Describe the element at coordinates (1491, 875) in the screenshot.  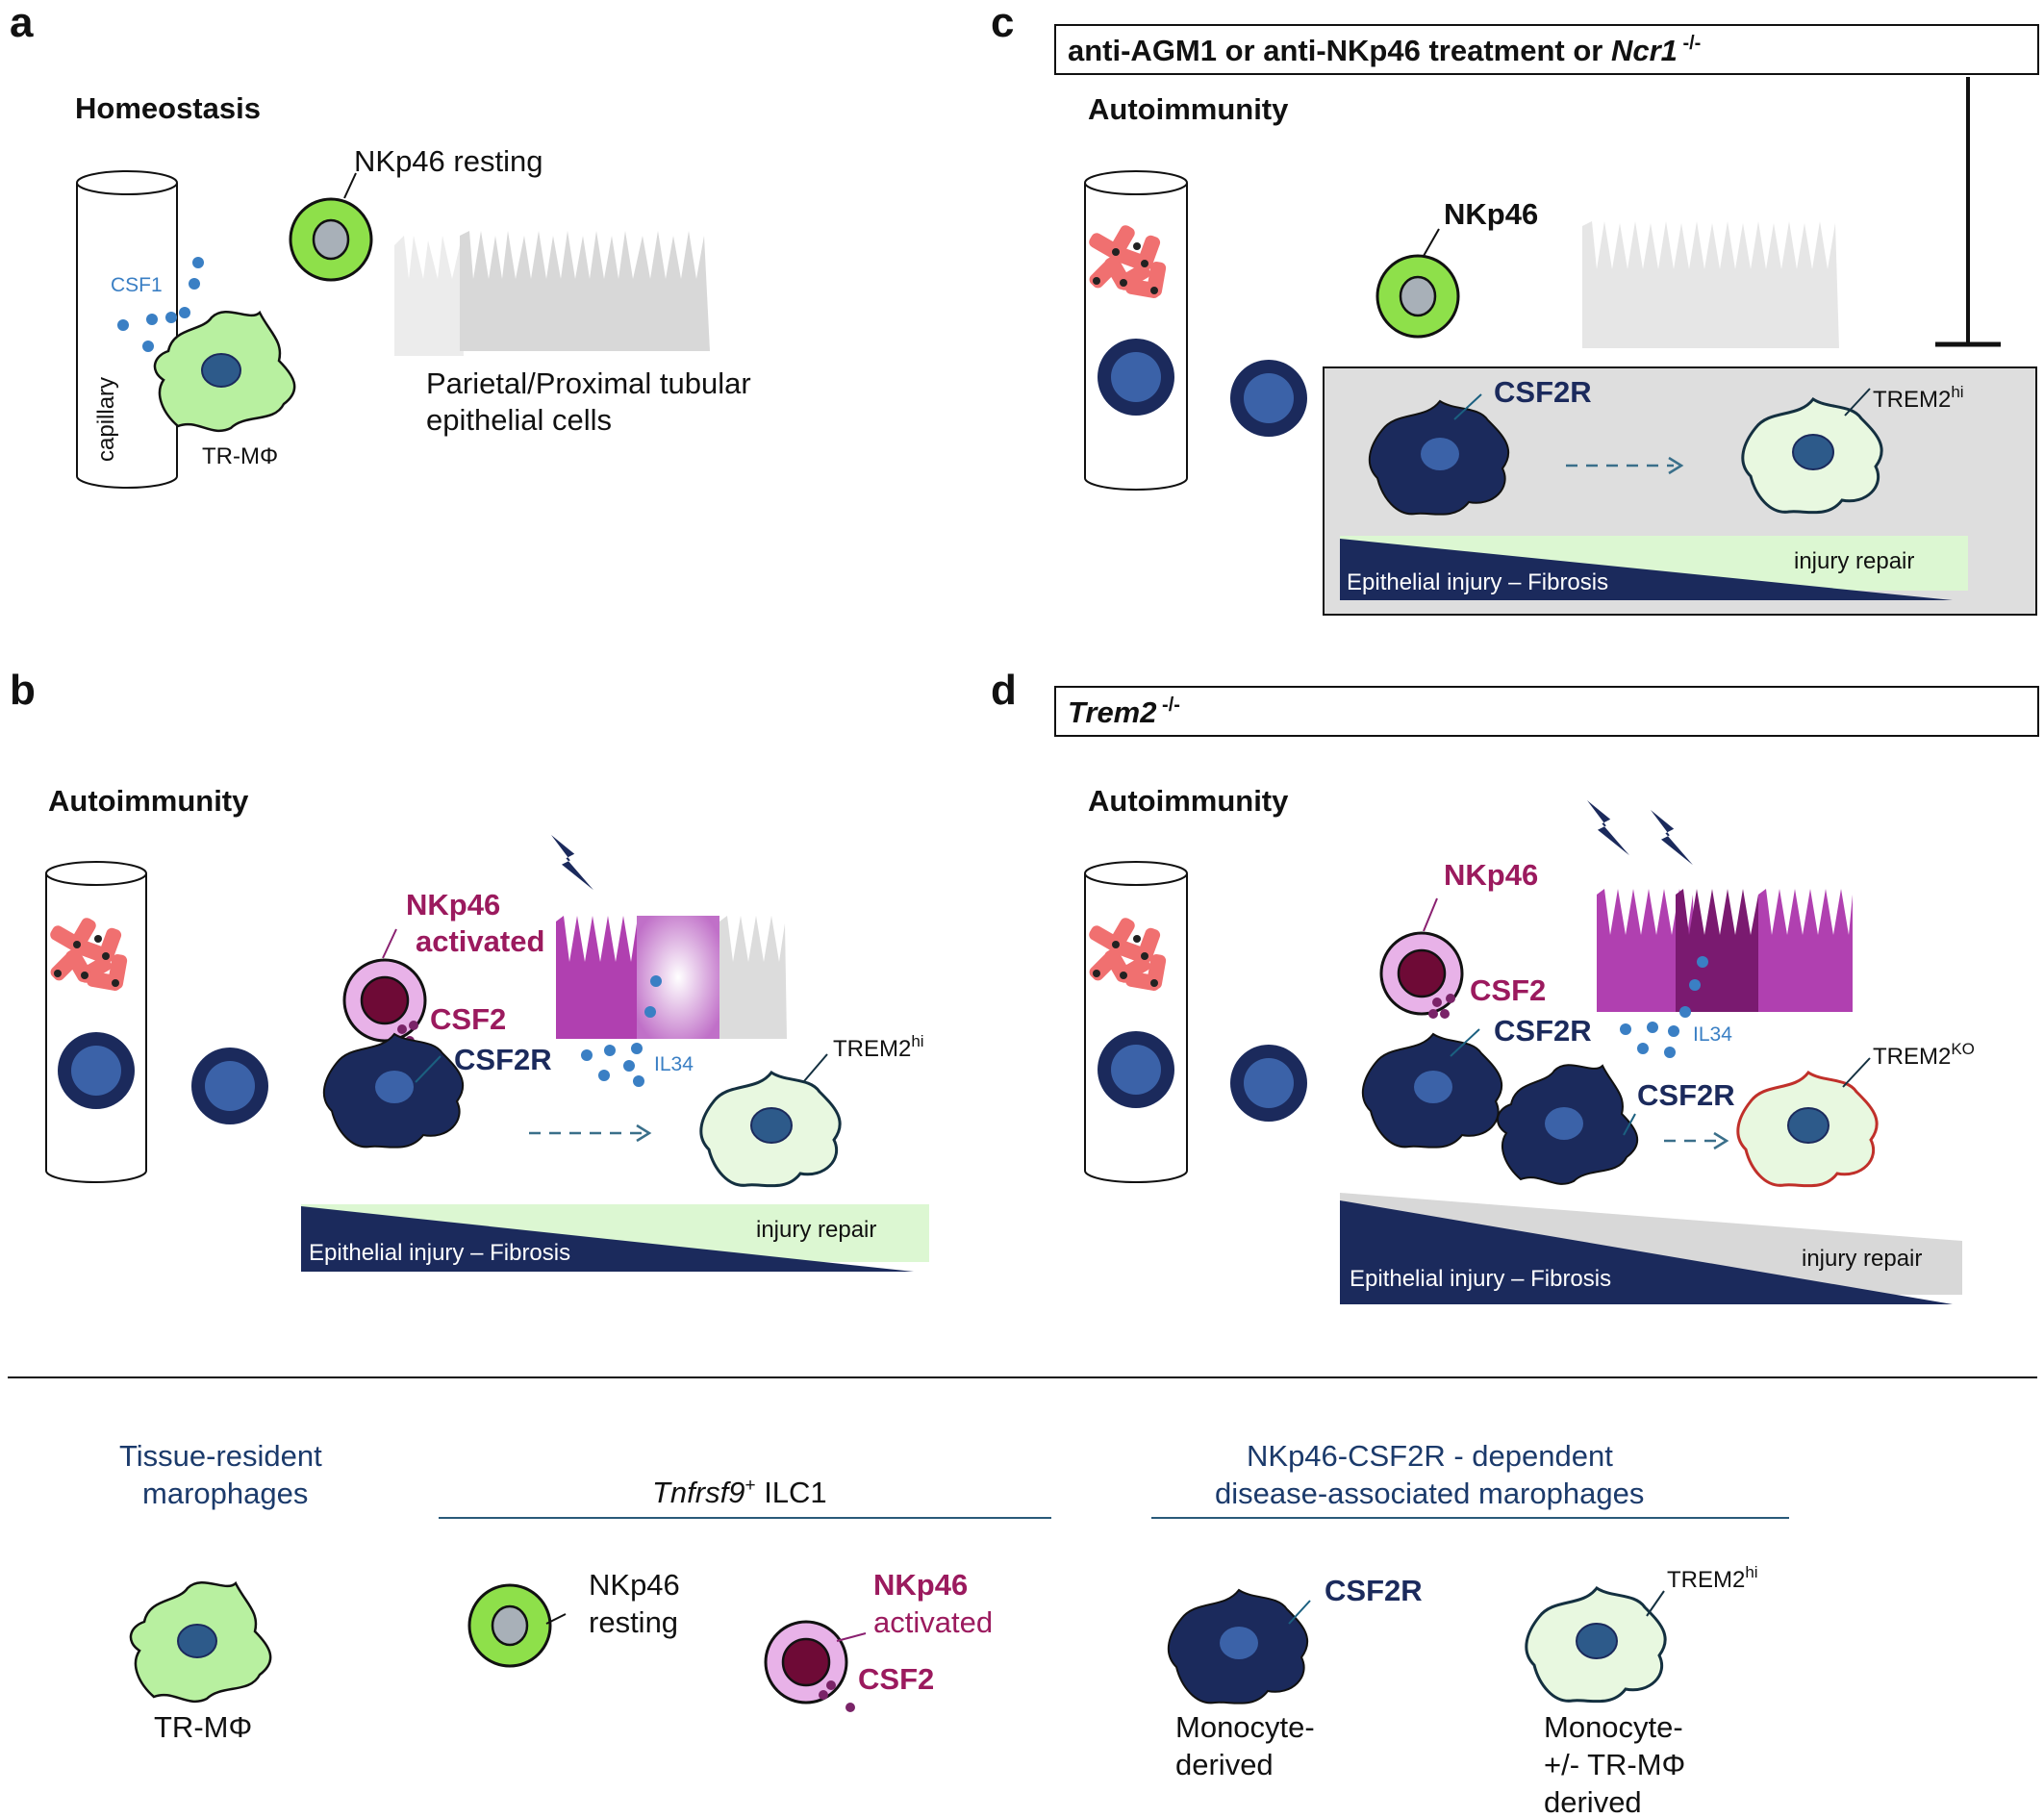
I see `nk-label-d: NKp46` at that location.